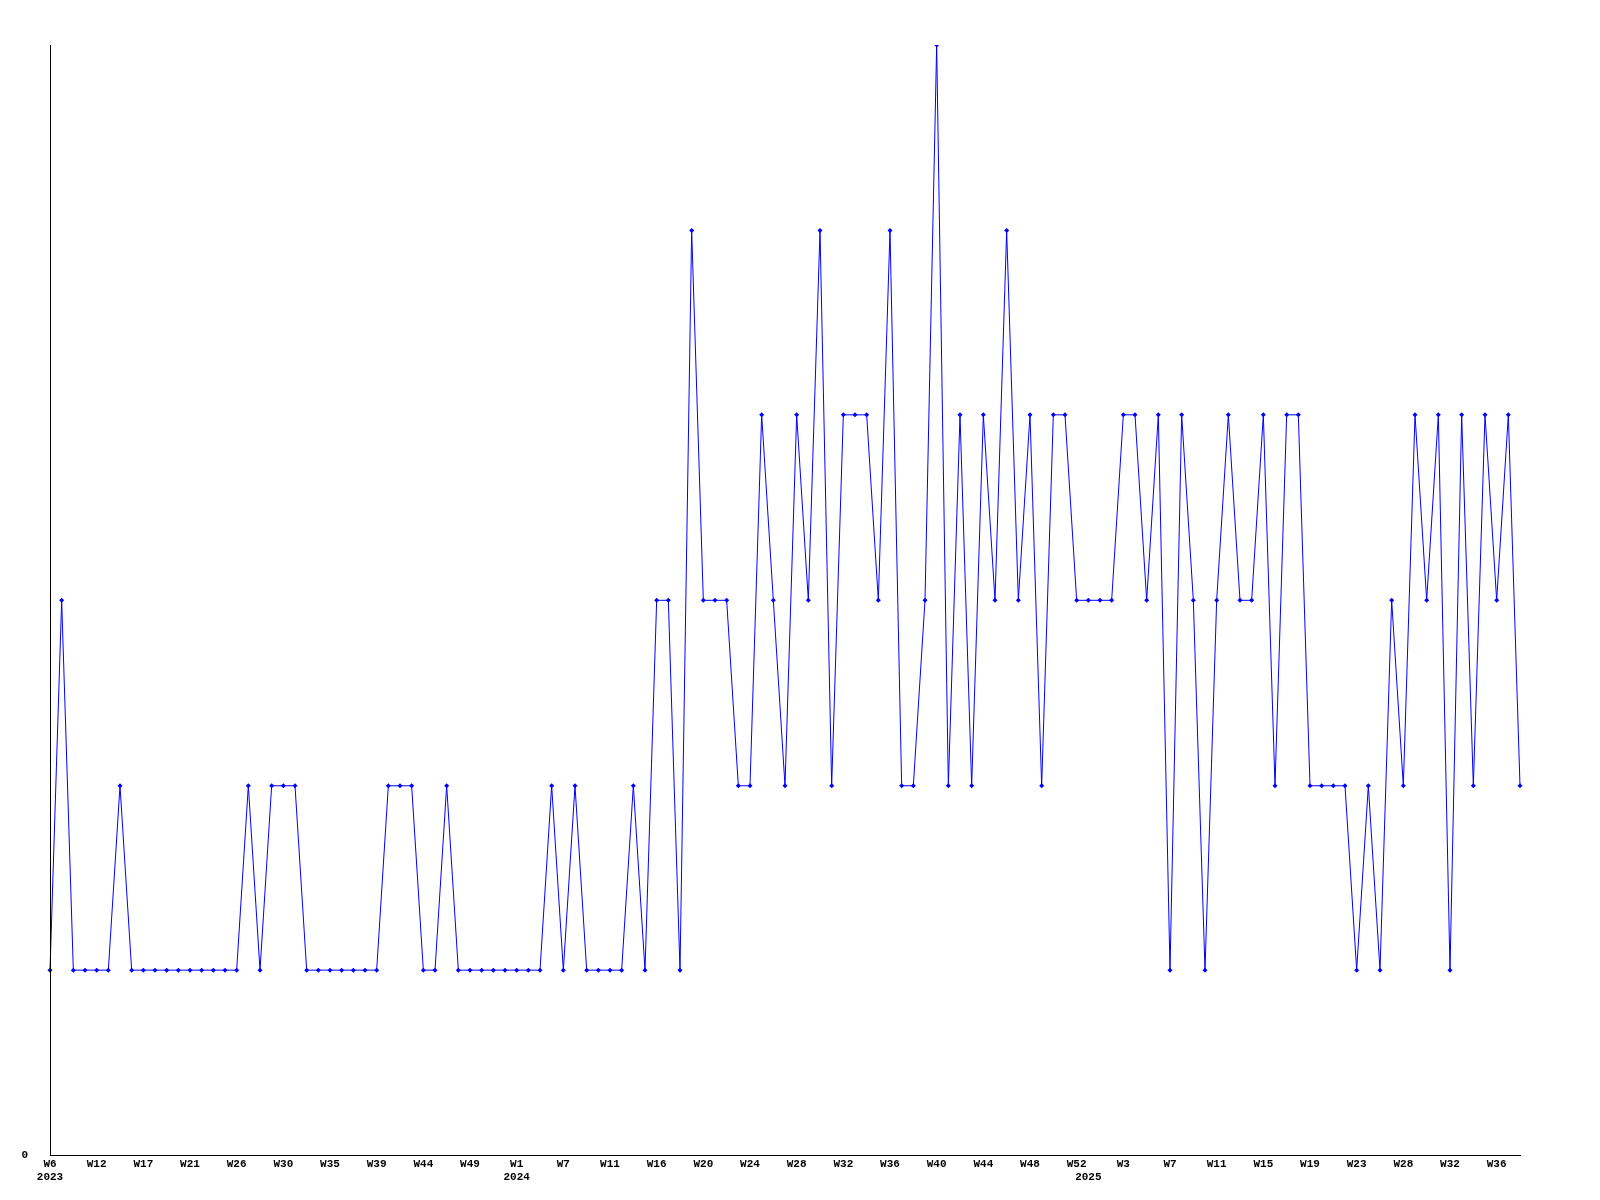 Image resolution: width=1600 pixels, height=1200 pixels. I want to click on x-tick-label: W49, so click(470, 1163).